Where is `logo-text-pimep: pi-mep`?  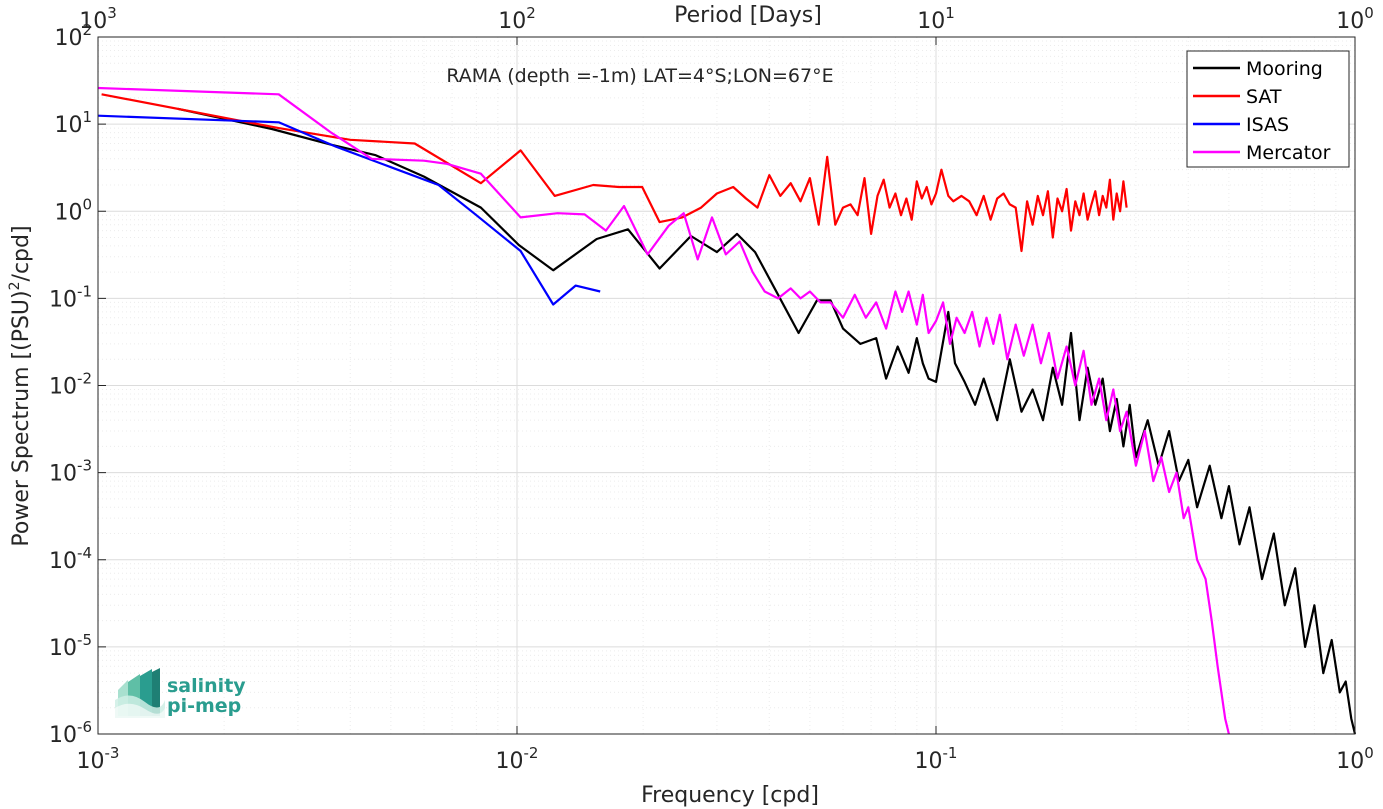
logo-text-pimep: pi-mep is located at coordinates (204, 706).